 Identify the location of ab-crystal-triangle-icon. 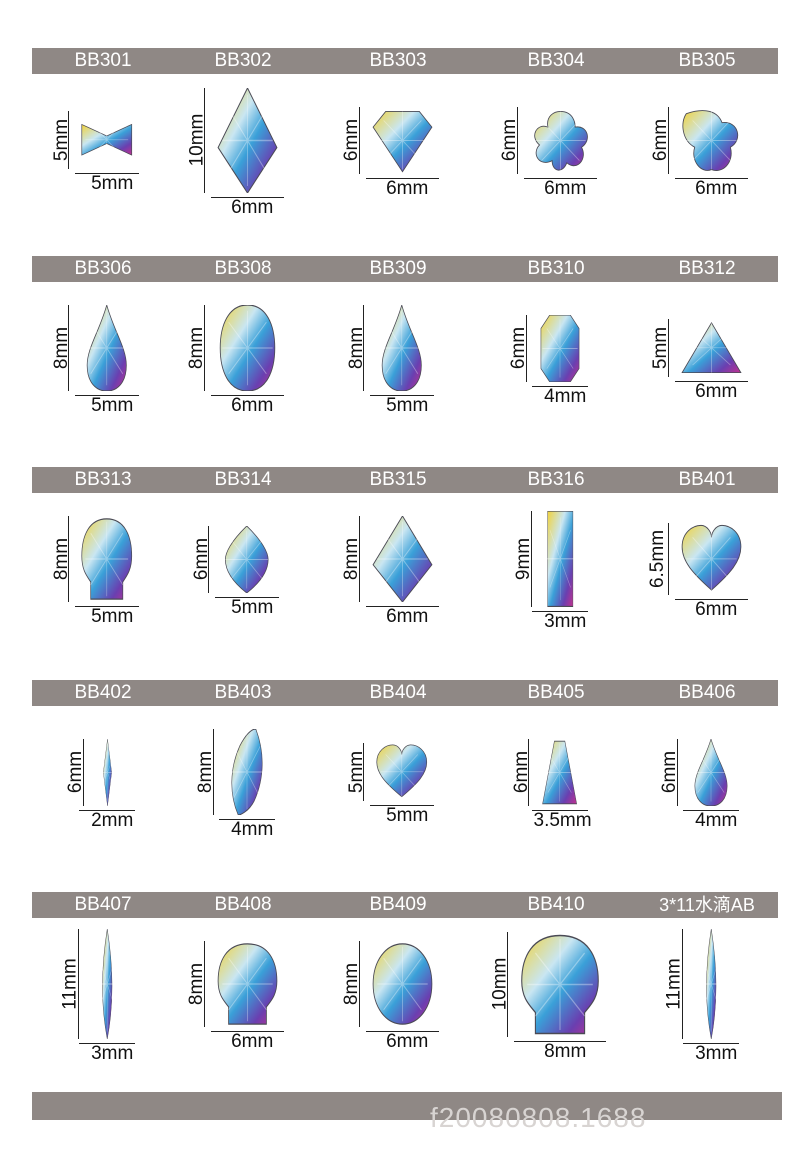
(711, 348).